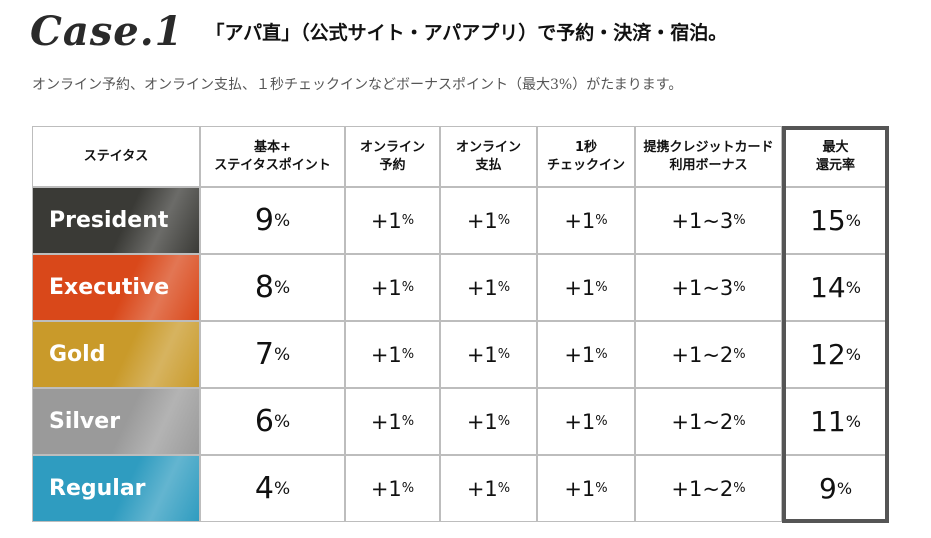 The height and width of the screenshot is (538, 931). I want to click on tier-label-gold: Gold, so click(116, 354).